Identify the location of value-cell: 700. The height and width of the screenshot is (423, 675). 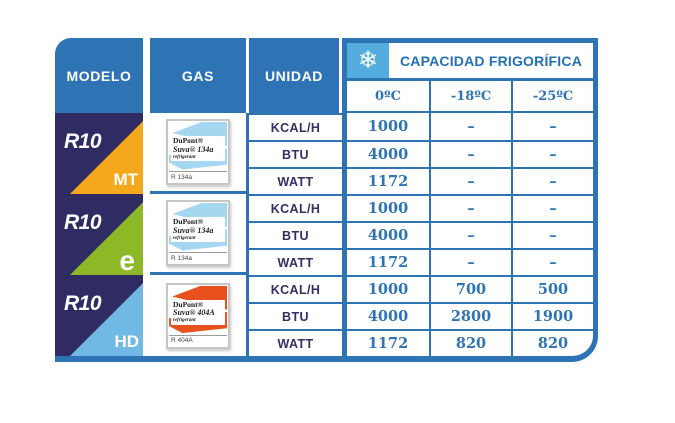
(470, 289).